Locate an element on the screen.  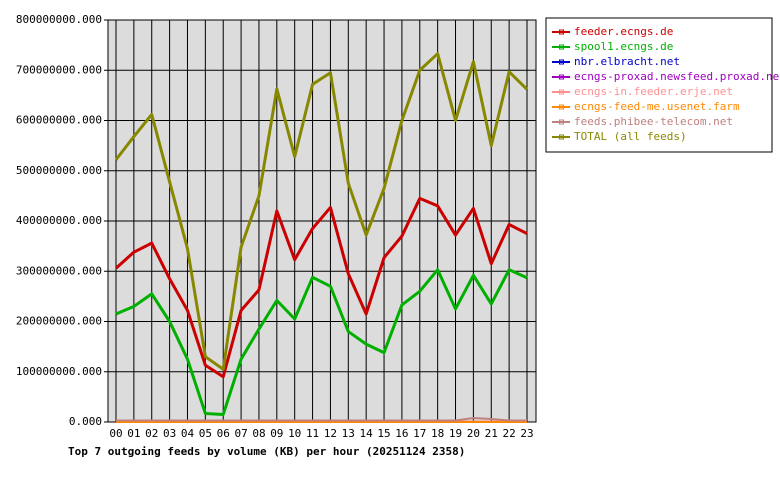
y-tick-label: 200000000.000 is located at coordinates (59, 321).